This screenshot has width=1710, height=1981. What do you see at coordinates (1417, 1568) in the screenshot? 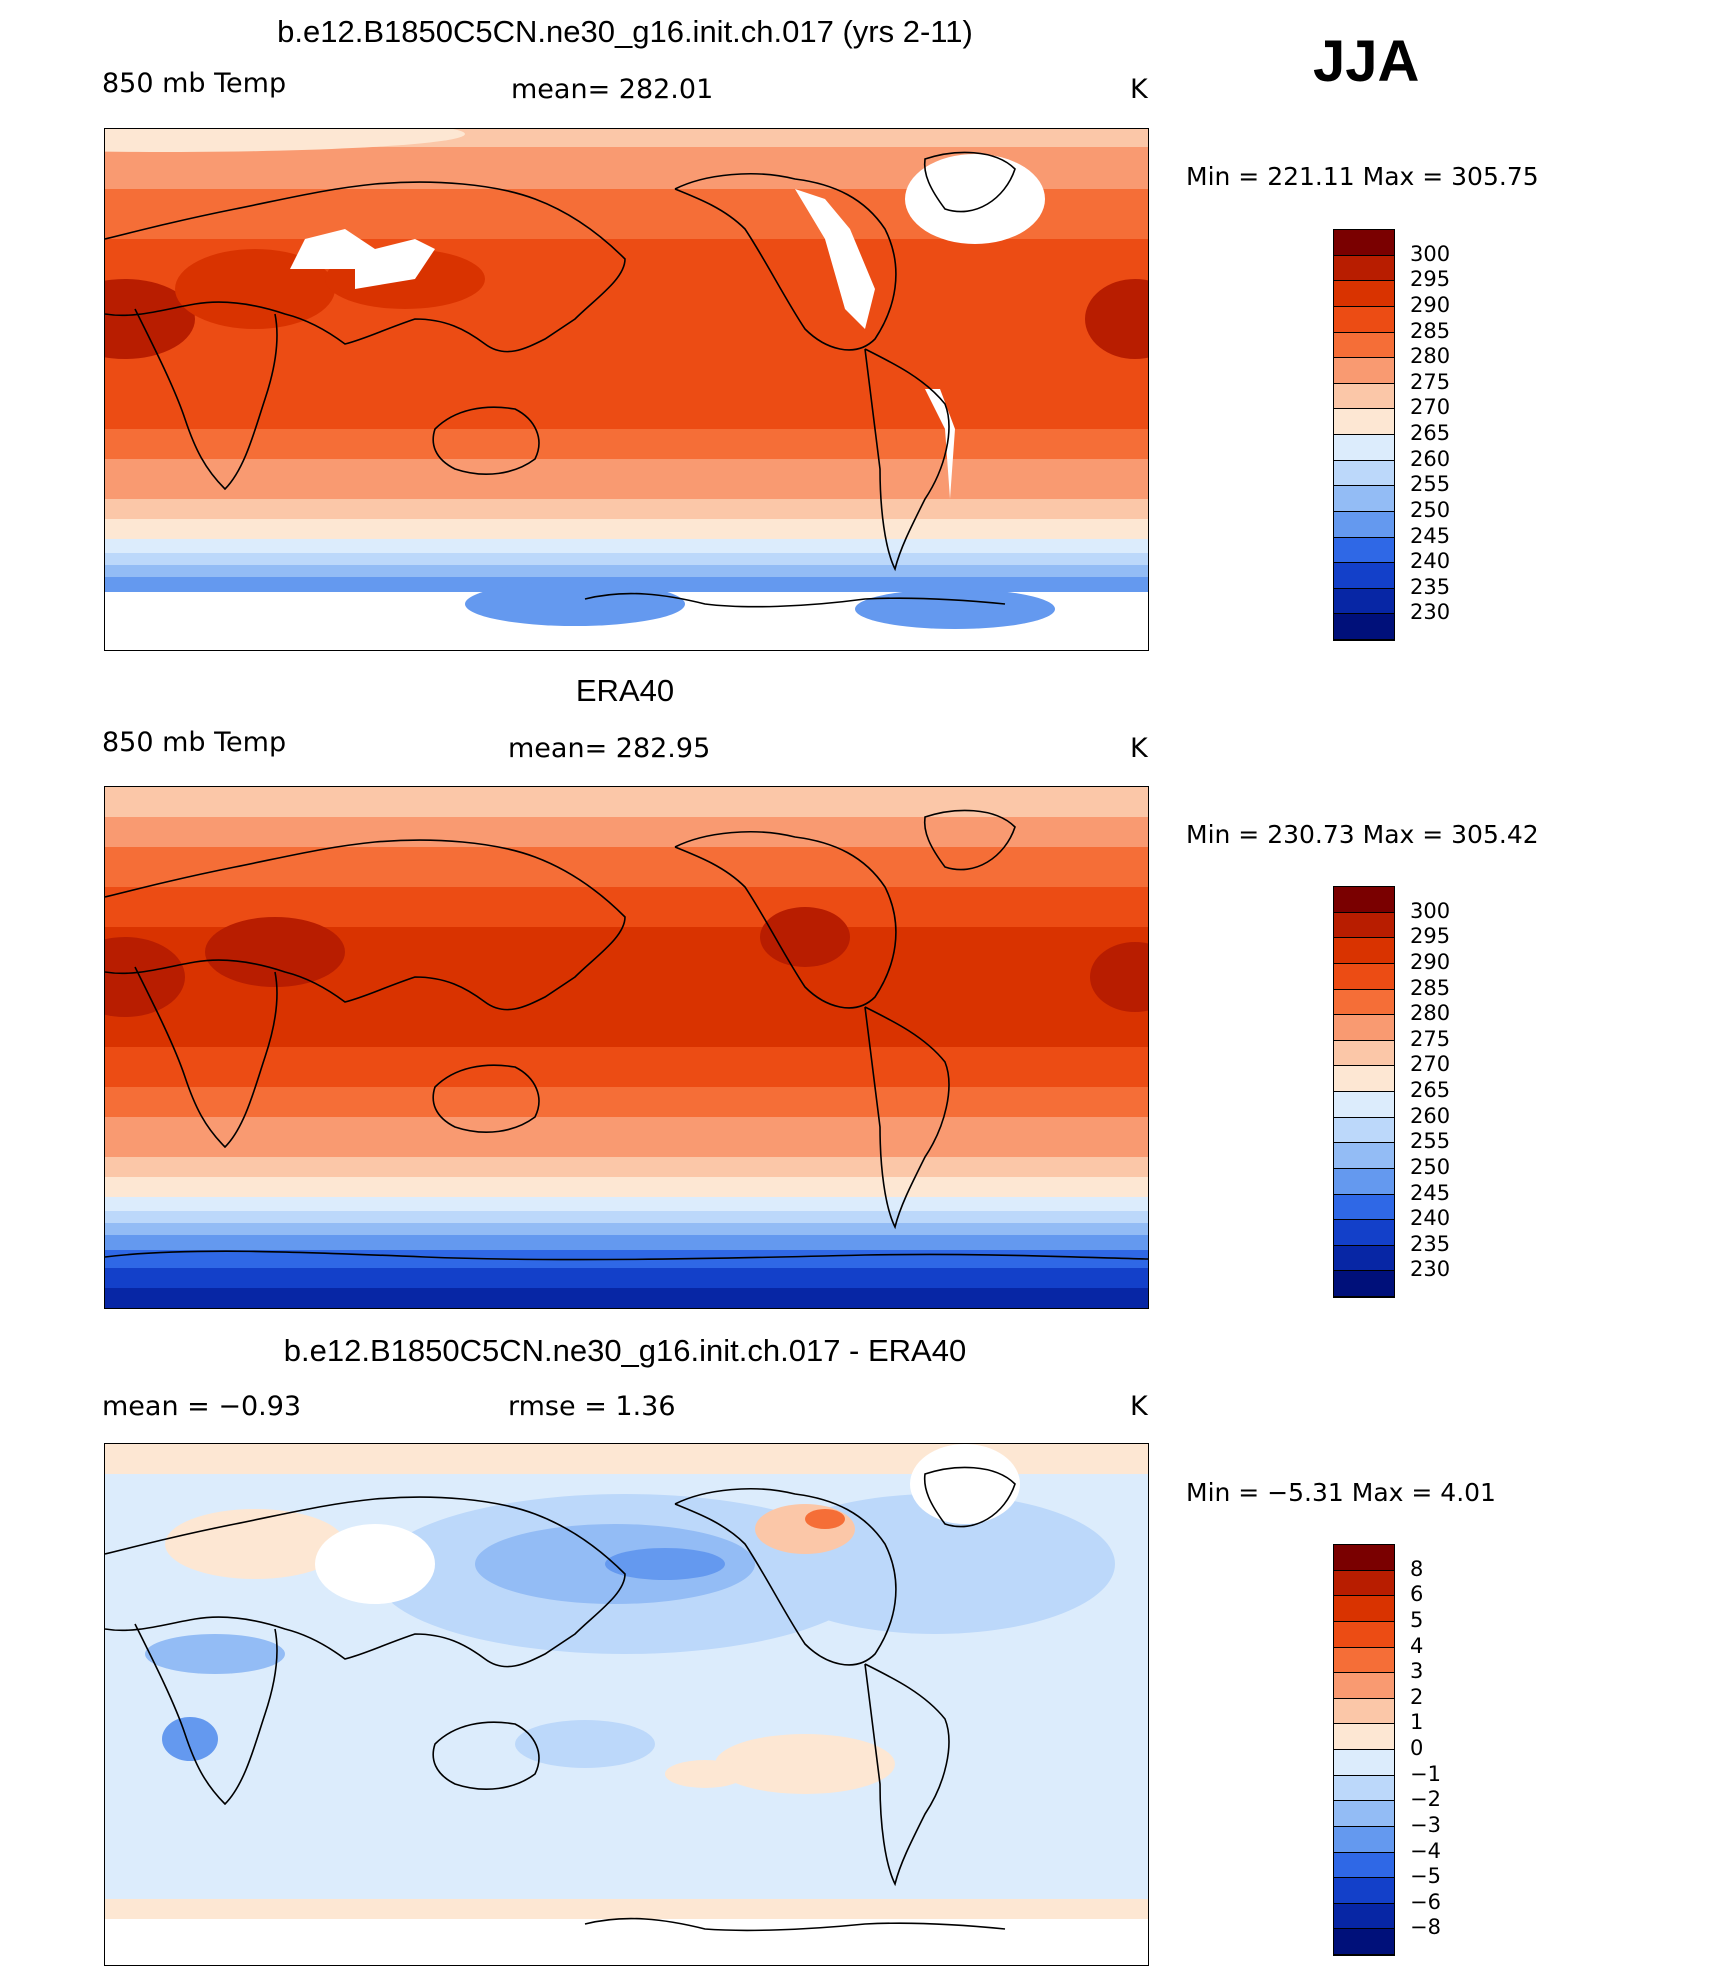
I see `colorbar-label: 8` at bounding box center [1417, 1568].